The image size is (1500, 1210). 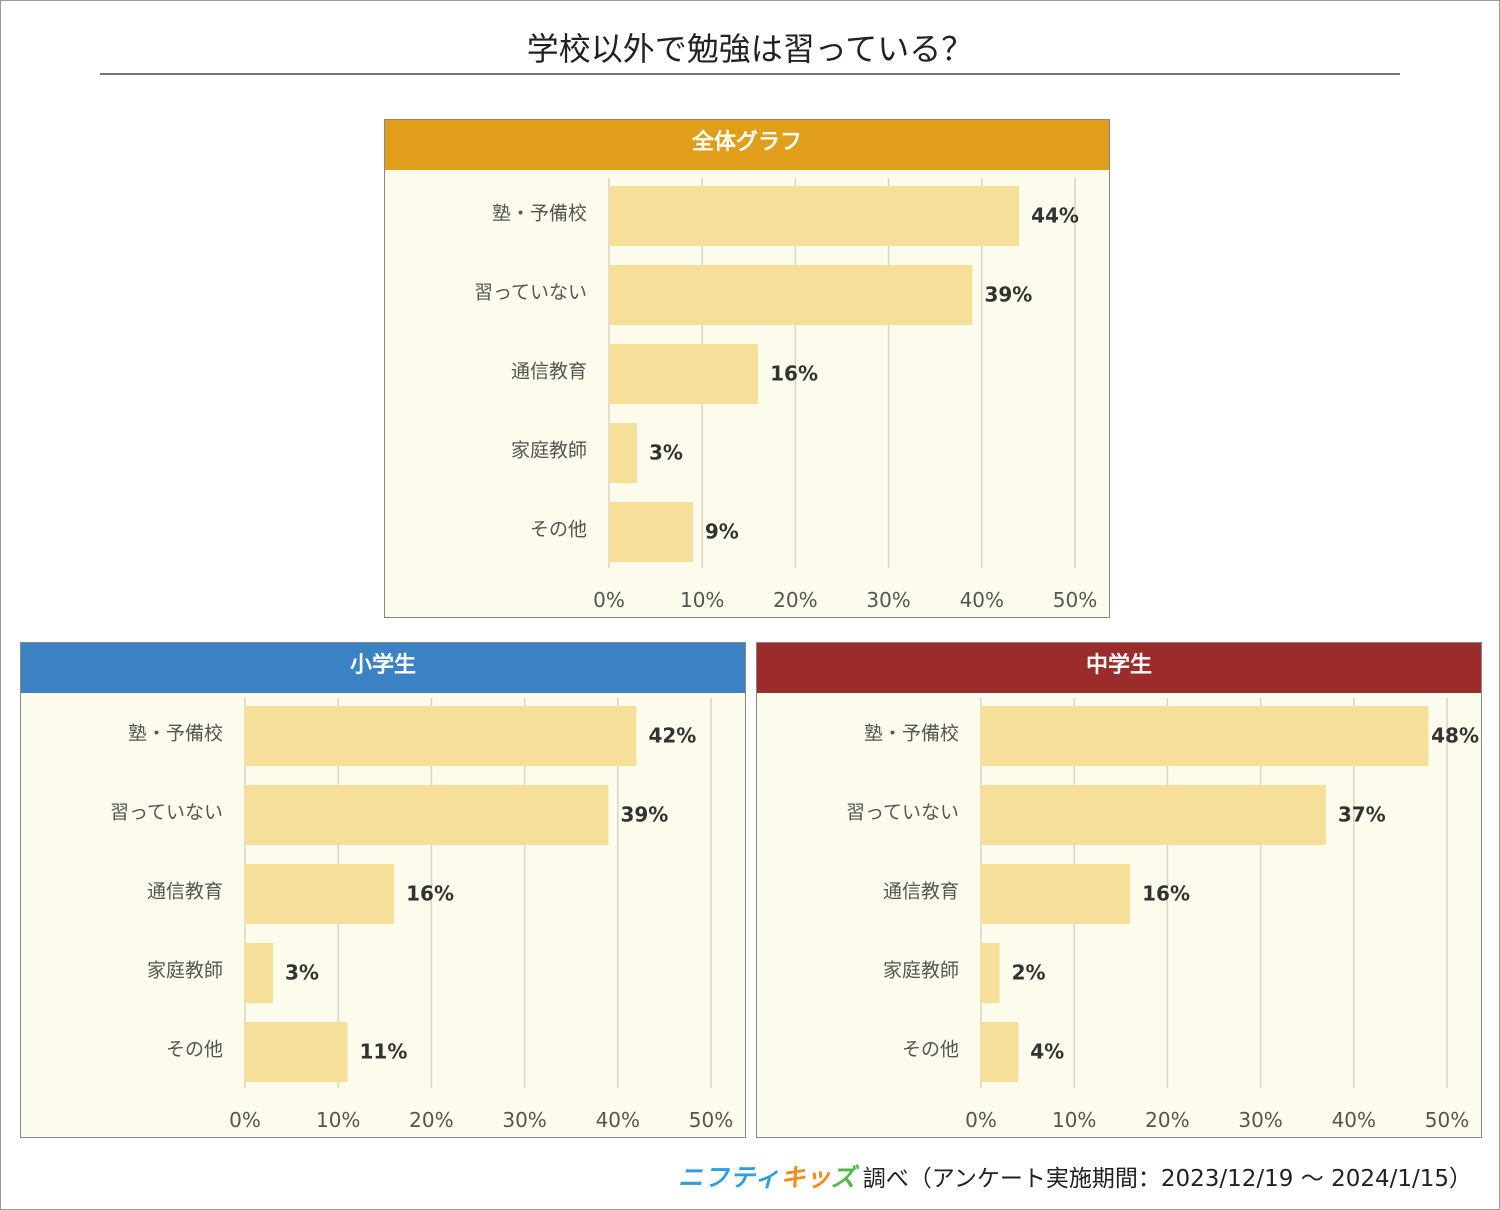 What do you see at coordinates (1029, 973) in the screenshot?
I see `data-label: 2%` at bounding box center [1029, 973].